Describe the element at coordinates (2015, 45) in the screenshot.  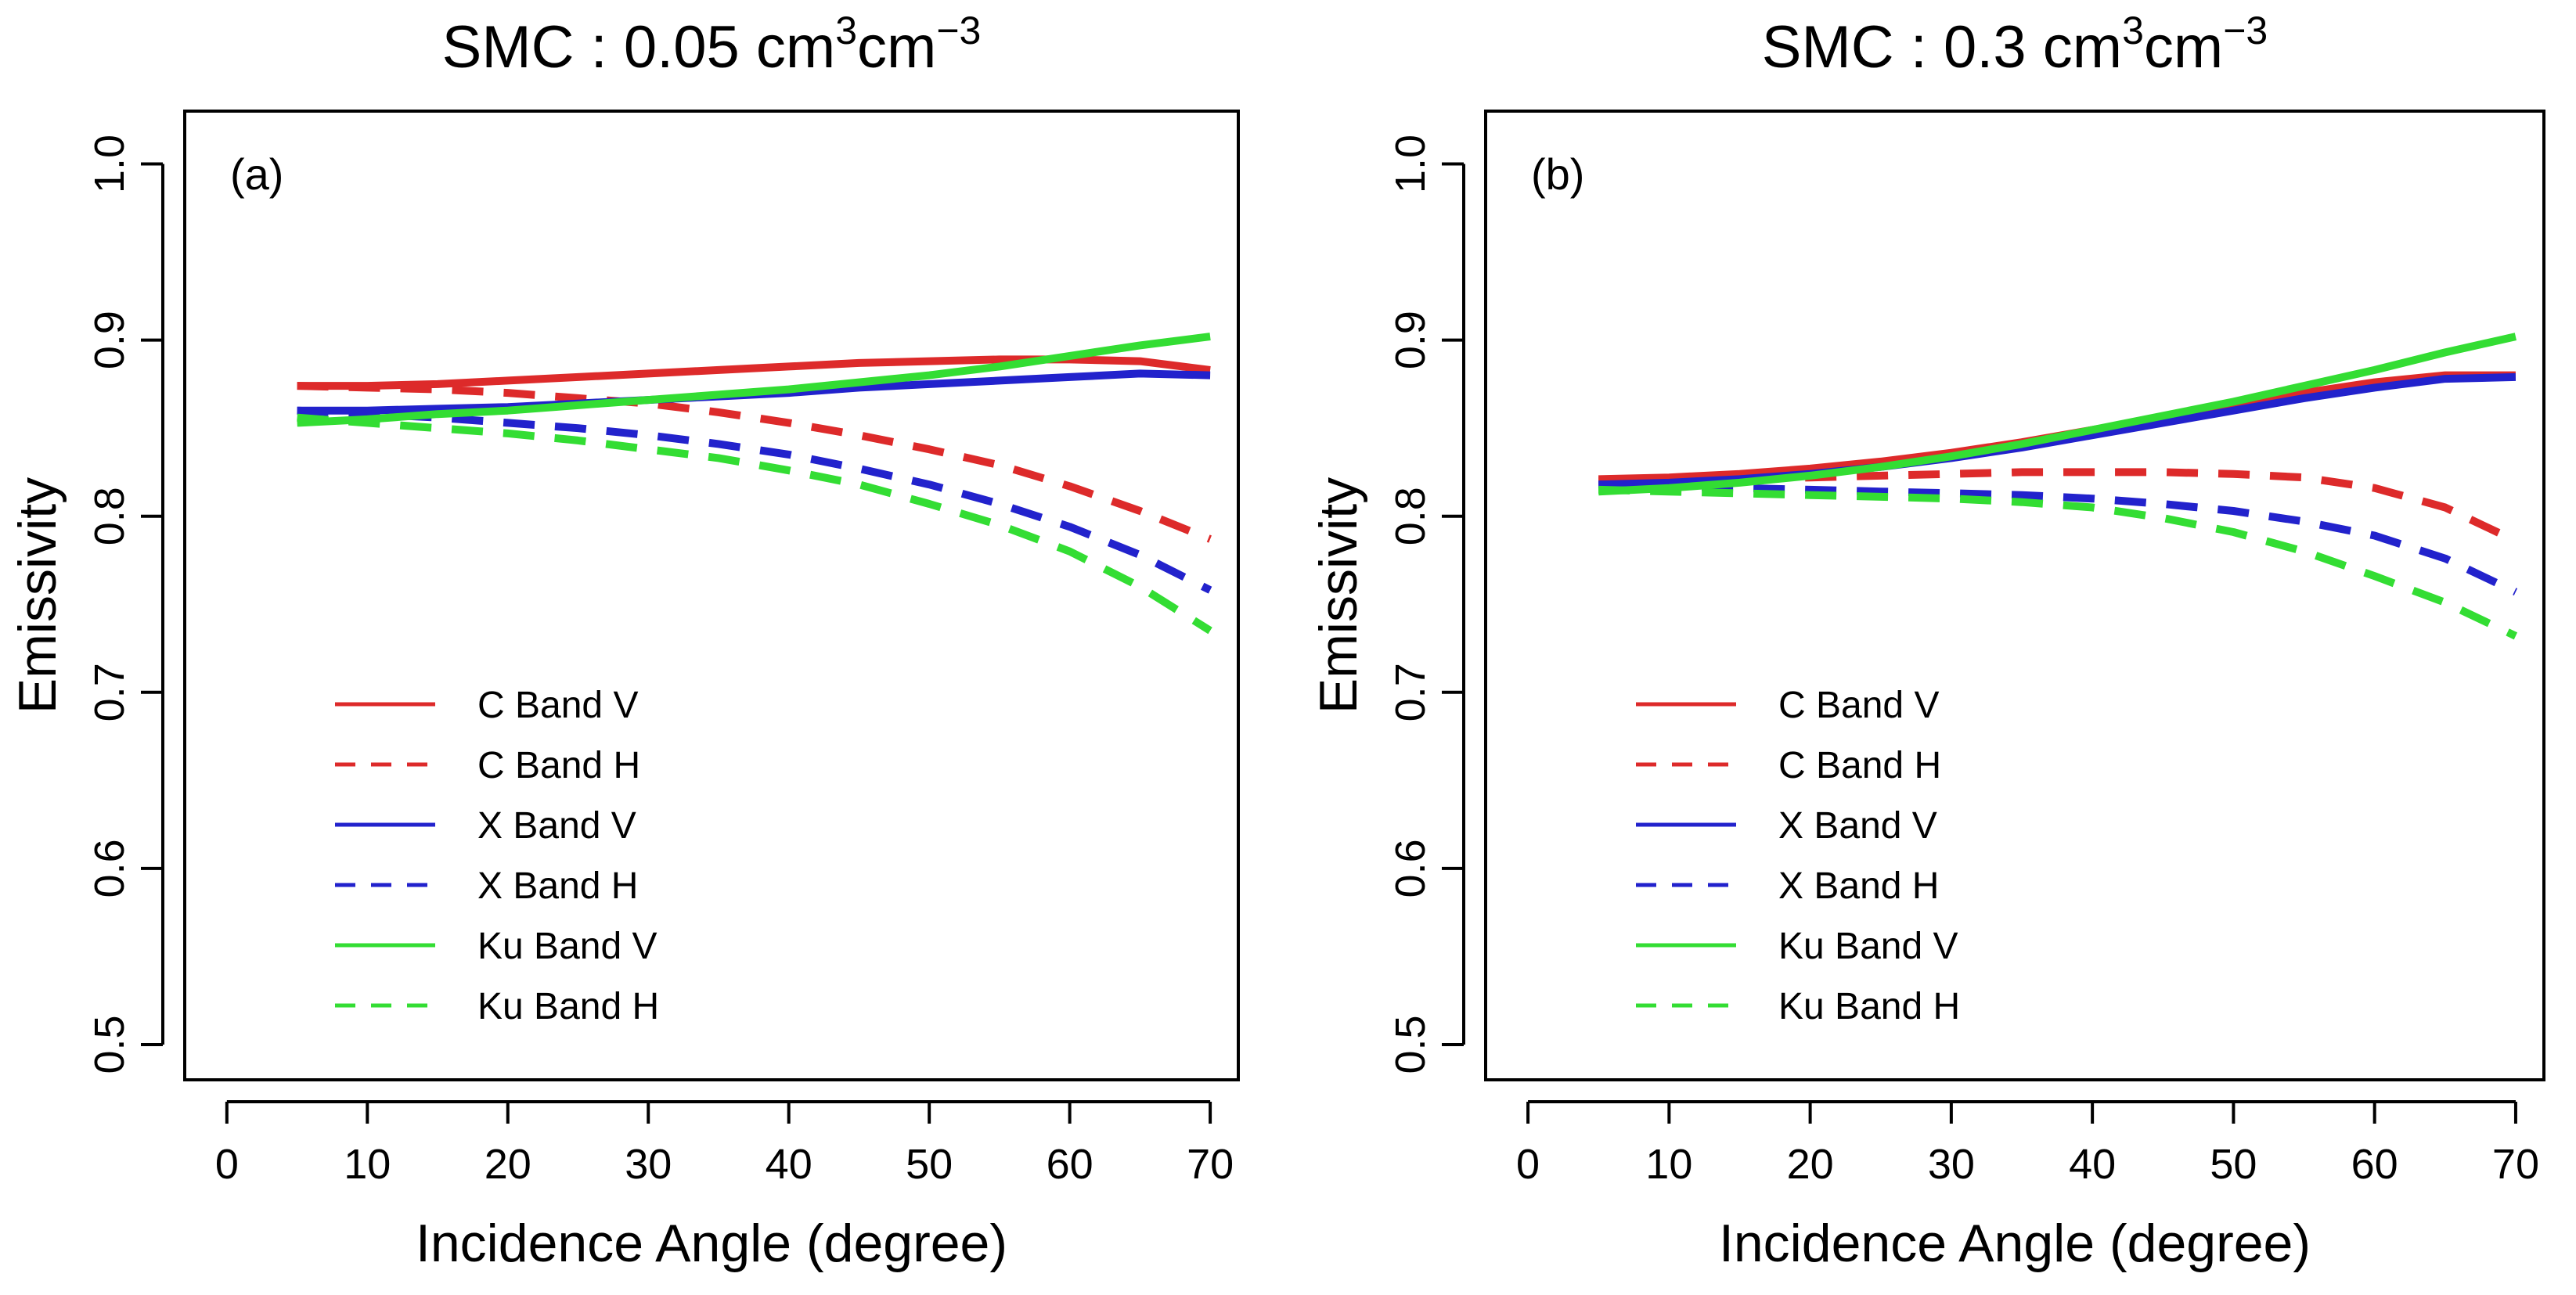
I see `chart-title: SMC : 0.3 cm3cm−3` at that location.